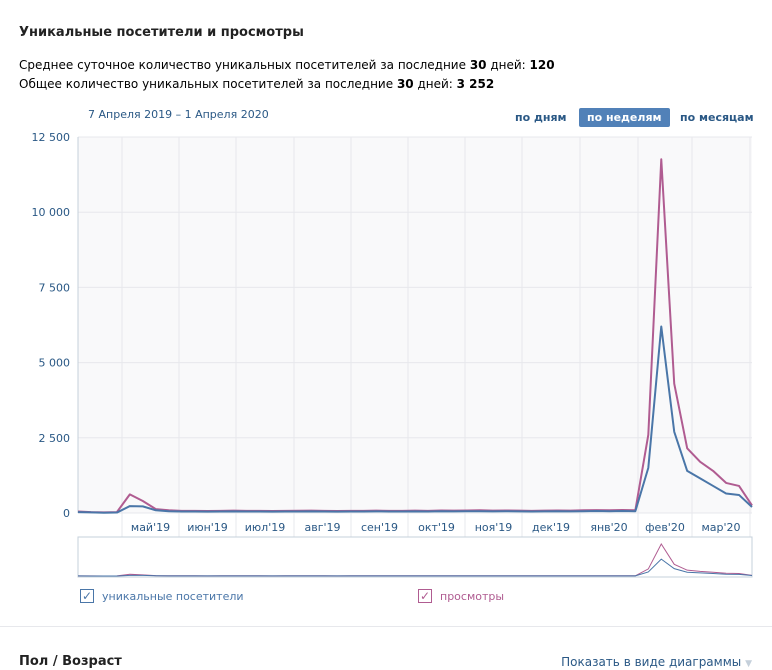  Describe the element at coordinates (541, 117) in the screenshot. I see `by-days-button: по дням` at that location.